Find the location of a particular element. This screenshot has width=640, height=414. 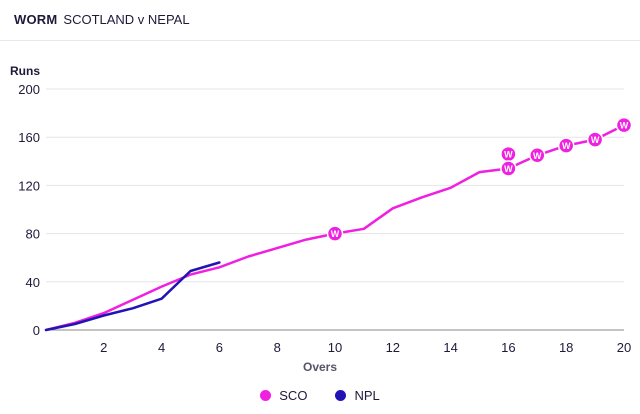

x-tick-label: 8 is located at coordinates (277, 347).